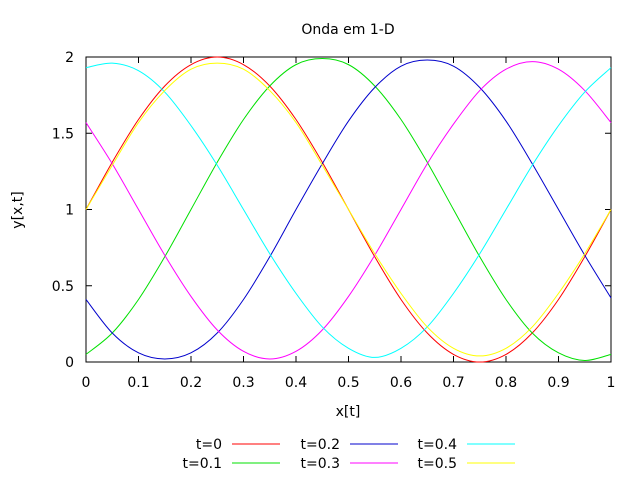 The height and width of the screenshot is (480, 640). Describe the element at coordinates (506, 383) in the screenshot. I see `x-tick-label: 0.8` at that location.